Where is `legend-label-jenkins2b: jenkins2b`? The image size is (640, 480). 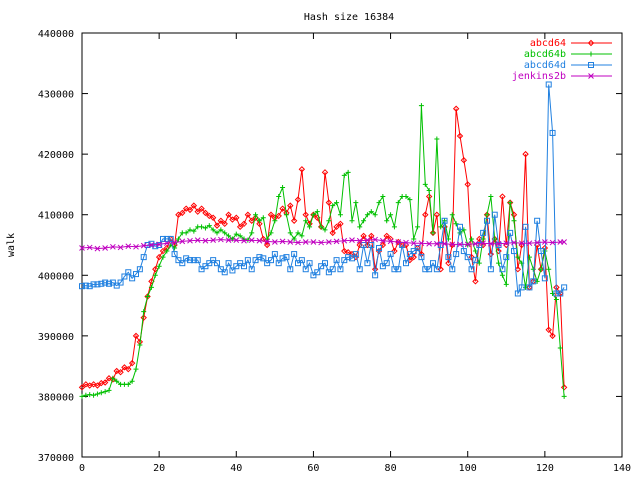 legend-label-jenkins2b: jenkins2b is located at coordinates (539, 76).